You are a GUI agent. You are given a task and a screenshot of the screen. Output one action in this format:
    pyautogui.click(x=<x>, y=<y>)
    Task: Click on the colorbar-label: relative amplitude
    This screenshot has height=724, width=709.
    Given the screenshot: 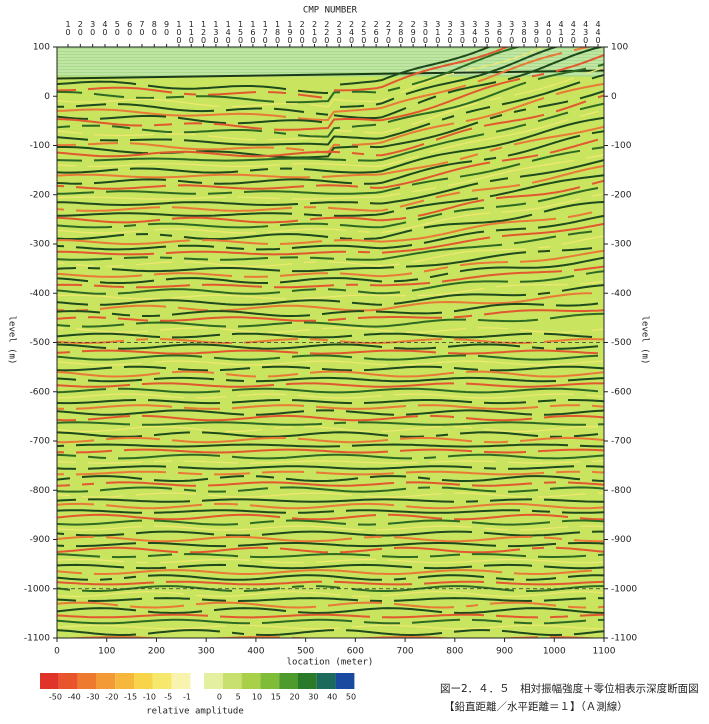 What is the action you would take?
    pyautogui.click(x=195, y=712)
    